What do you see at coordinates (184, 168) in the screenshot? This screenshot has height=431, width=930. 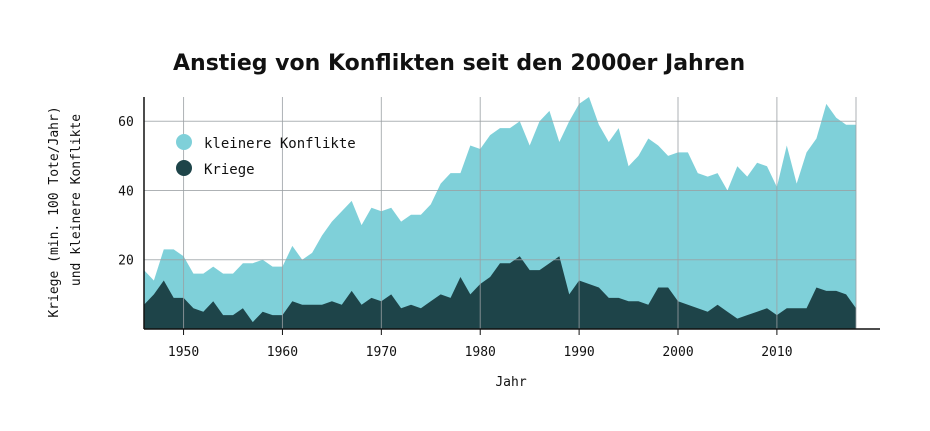 I see `legend-swatch-kriege` at bounding box center [184, 168].